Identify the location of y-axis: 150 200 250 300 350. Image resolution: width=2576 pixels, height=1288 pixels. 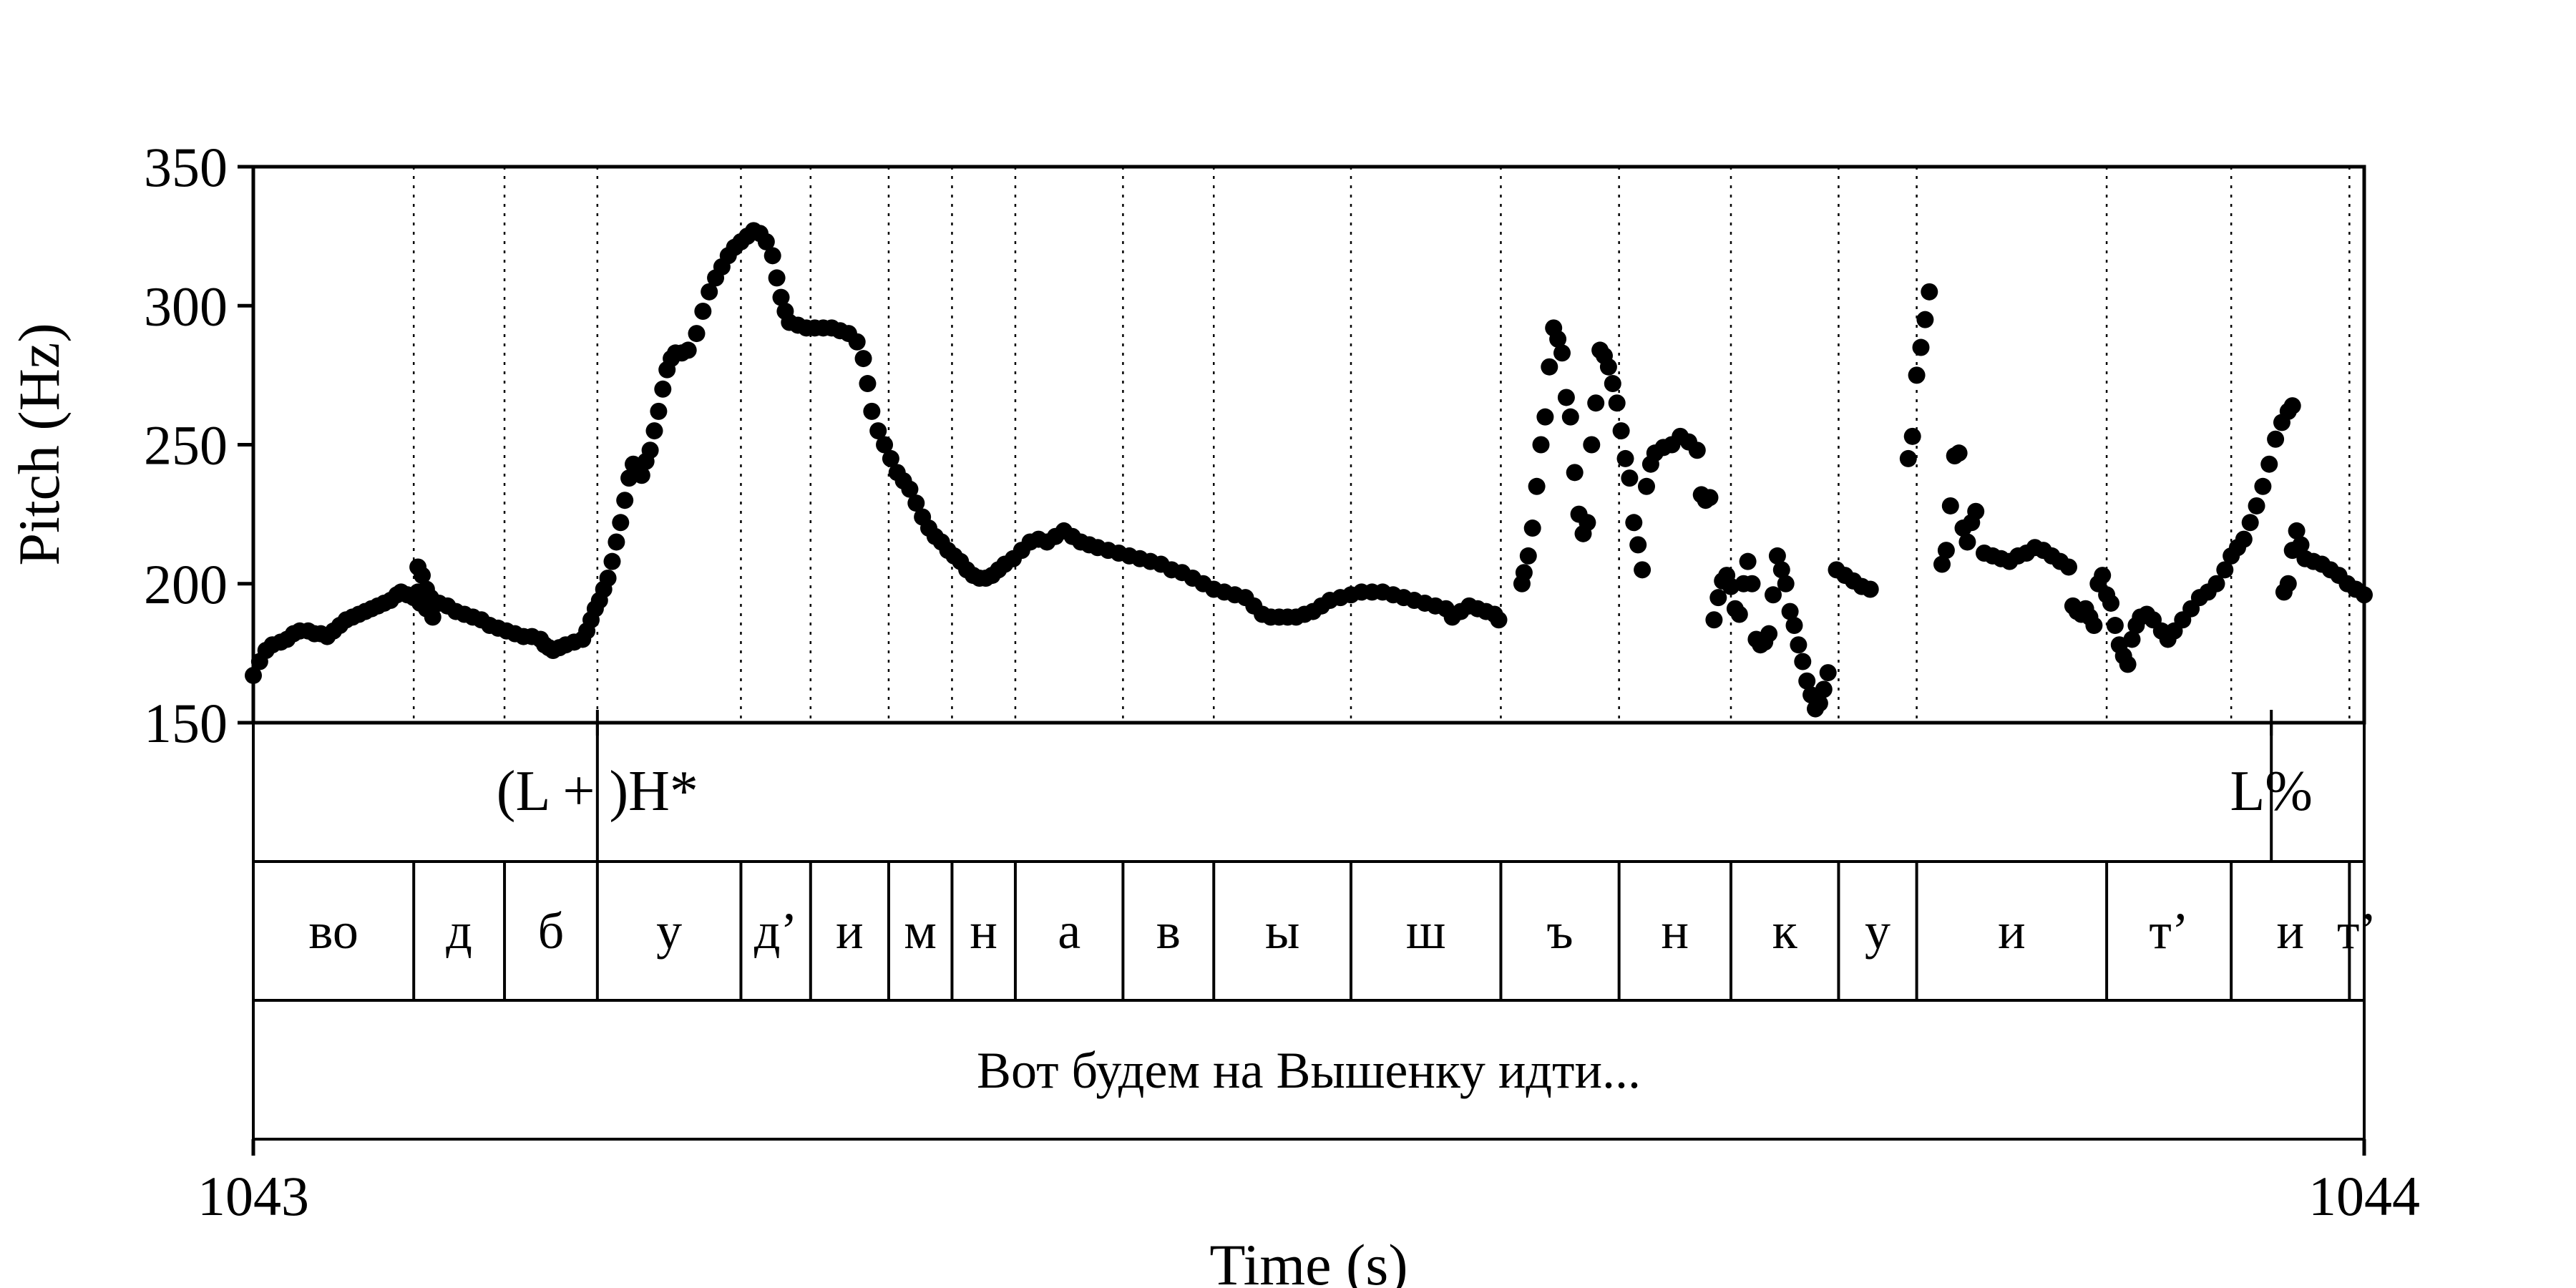
(198, 445).